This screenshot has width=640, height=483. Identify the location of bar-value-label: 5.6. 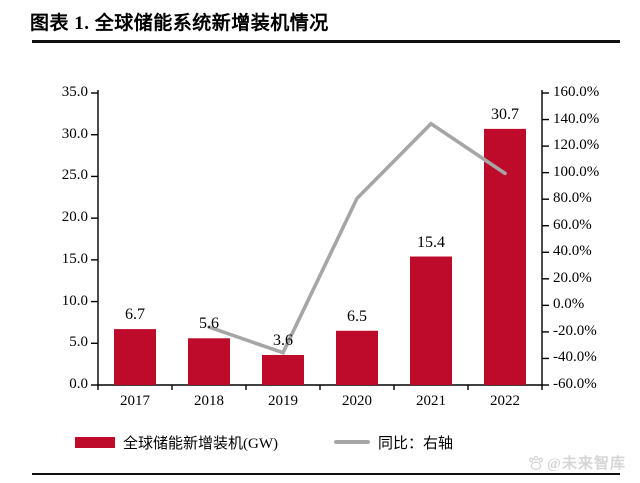
(209, 324).